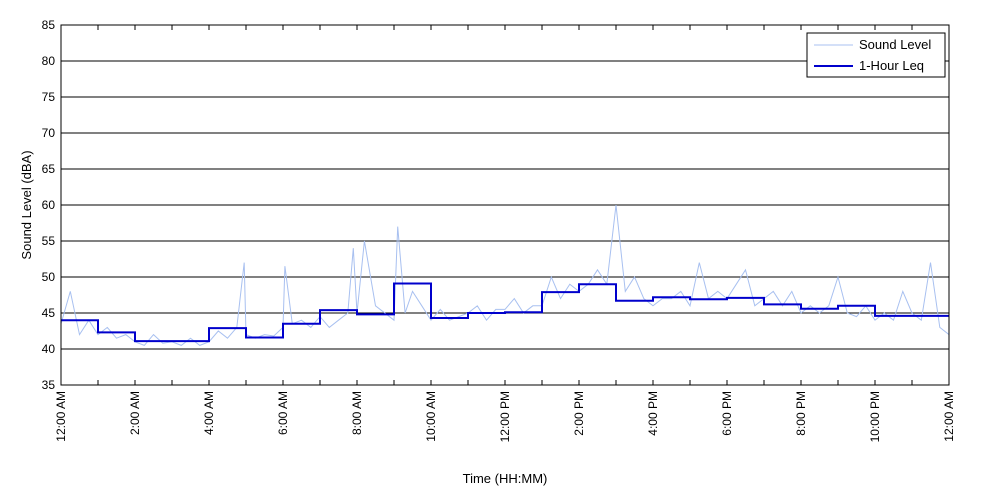 The height and width of the screenshot is (500, 1000). What do you see at coordinates (49, 169) in the screenshot?
I see `y-tick-label: 65` at bounding box center [49, 169].